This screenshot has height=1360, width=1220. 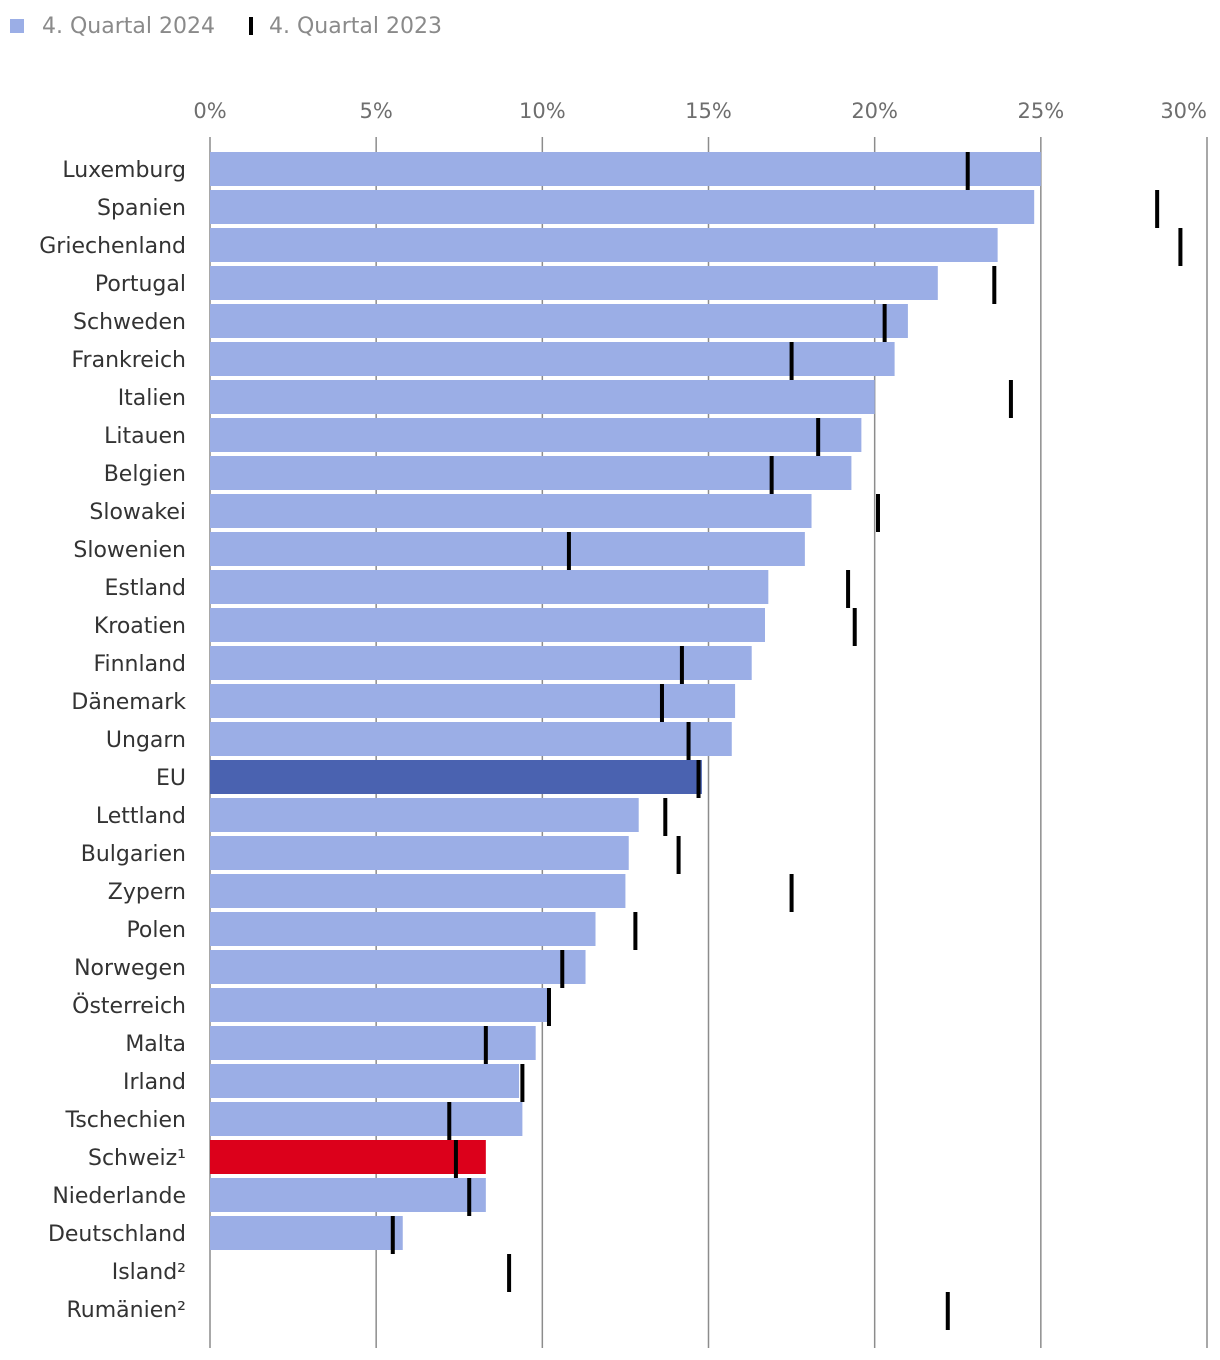 I want to click on category-label-deutschland: Deutschland, so click(x=117, y=1234).